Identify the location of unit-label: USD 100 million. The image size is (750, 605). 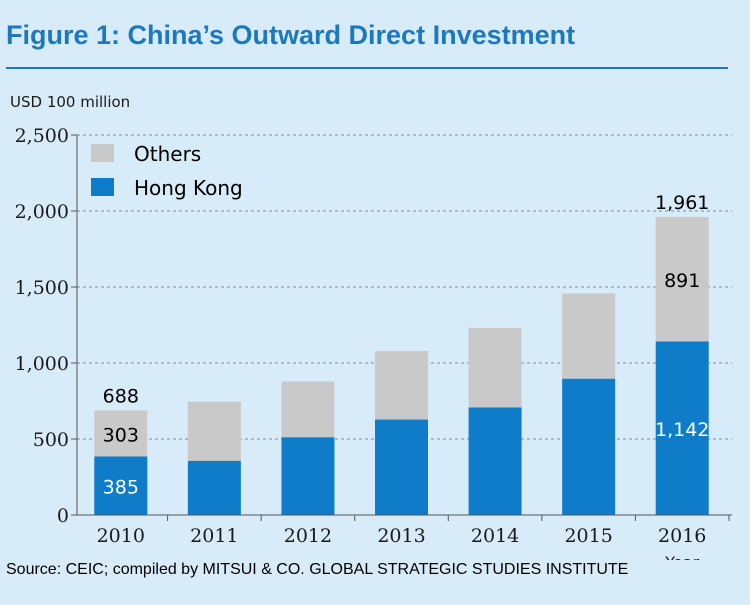
(70, 102).